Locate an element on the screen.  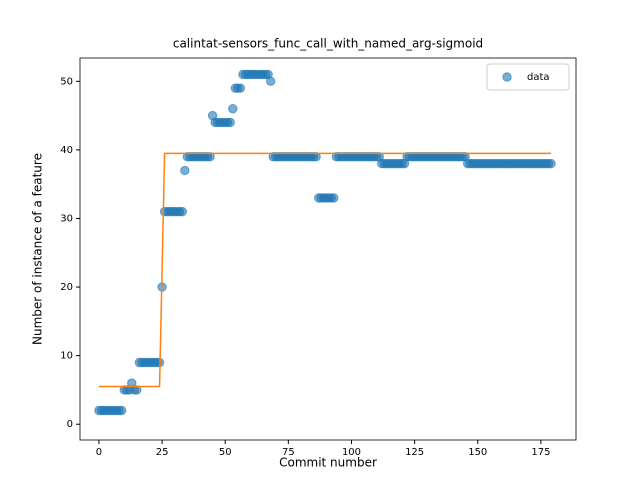
y-tick-label: 30 is located at coordinates (66, 218).